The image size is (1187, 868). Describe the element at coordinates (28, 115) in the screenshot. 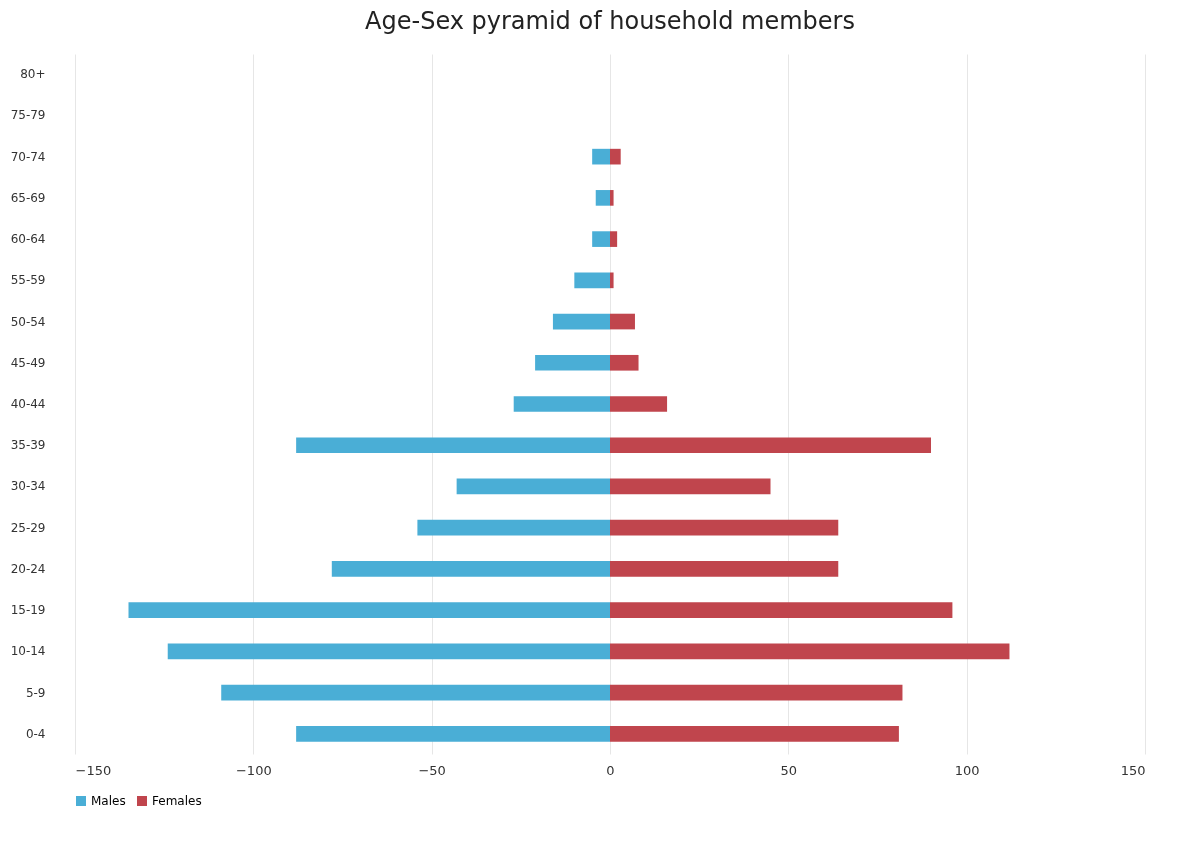

I see `y-tick-label: 75-79` at that location.